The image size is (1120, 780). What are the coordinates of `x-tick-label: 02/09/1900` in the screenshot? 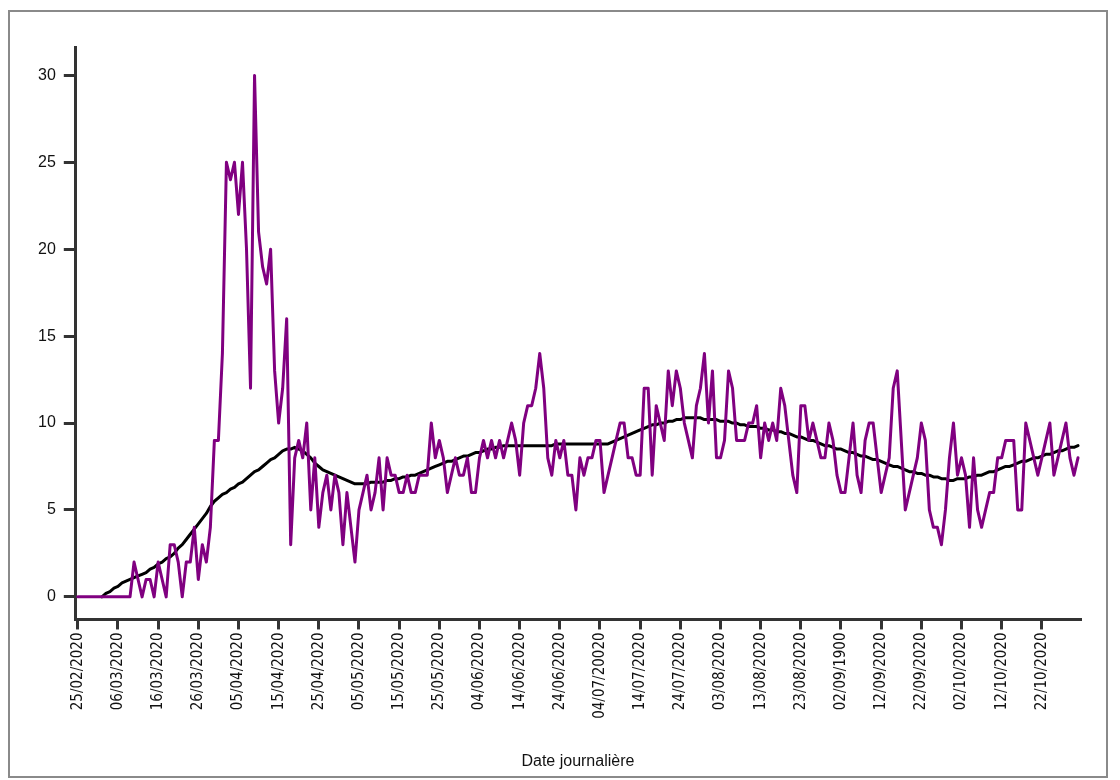 It's located at (839, 671).